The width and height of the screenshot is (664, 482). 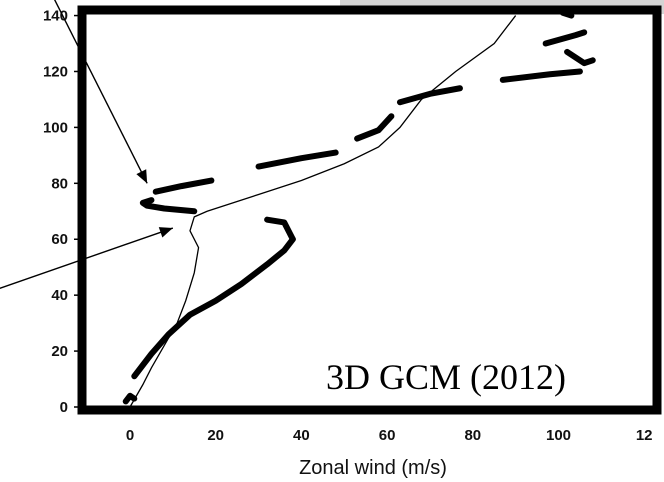 What do you see at coordinates (59, 295) in the screenshot?
I see `y-tick-label: 40` at bounding box center [59, 295].